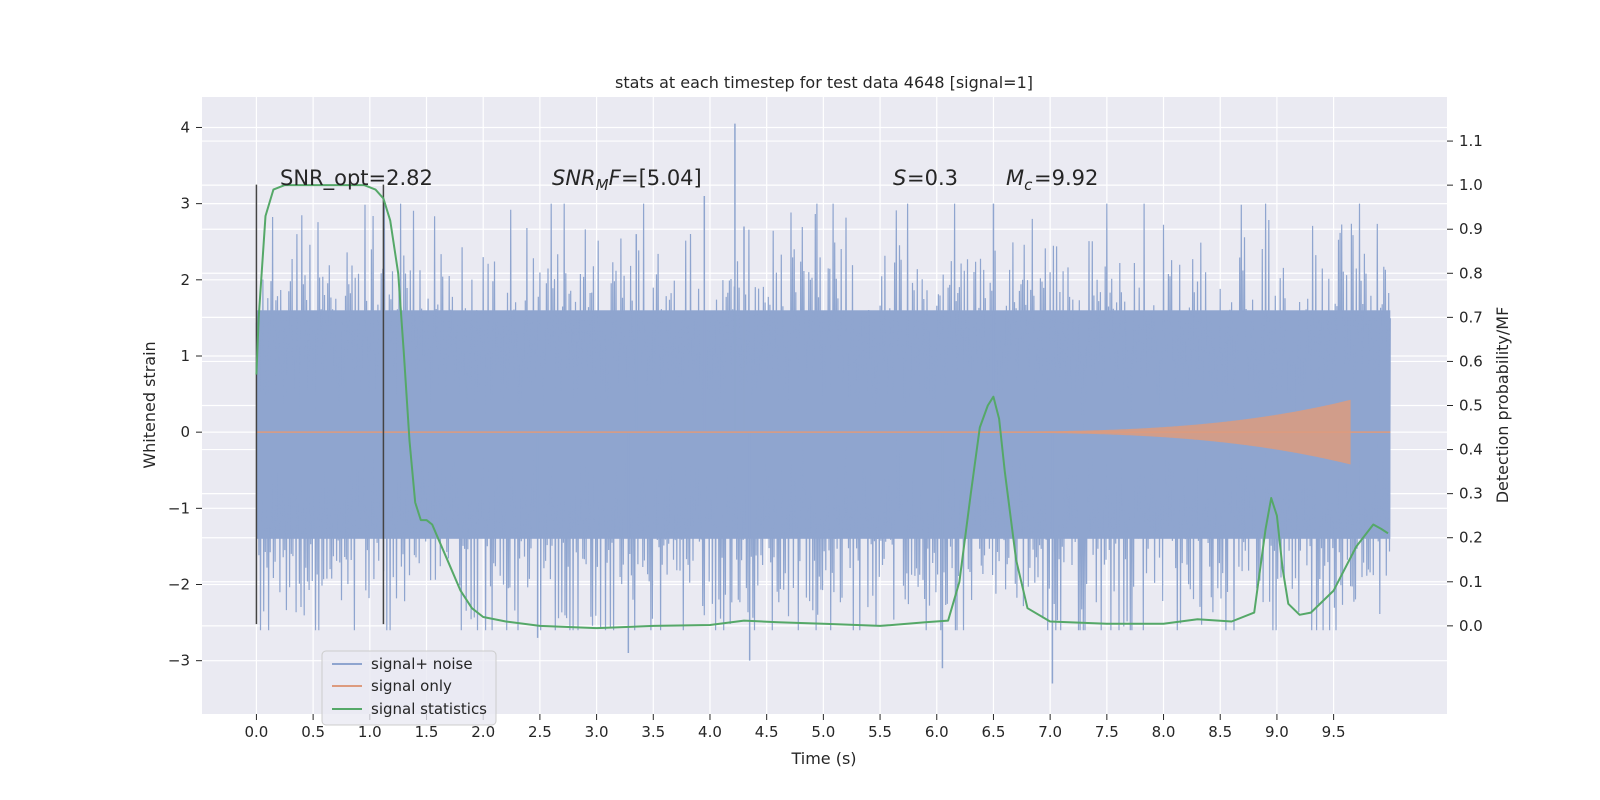  What do you see at coordinates (313, 732) in the screenshot?
I see `x-tick-label: 0.5` at bounding box center [313, 732].